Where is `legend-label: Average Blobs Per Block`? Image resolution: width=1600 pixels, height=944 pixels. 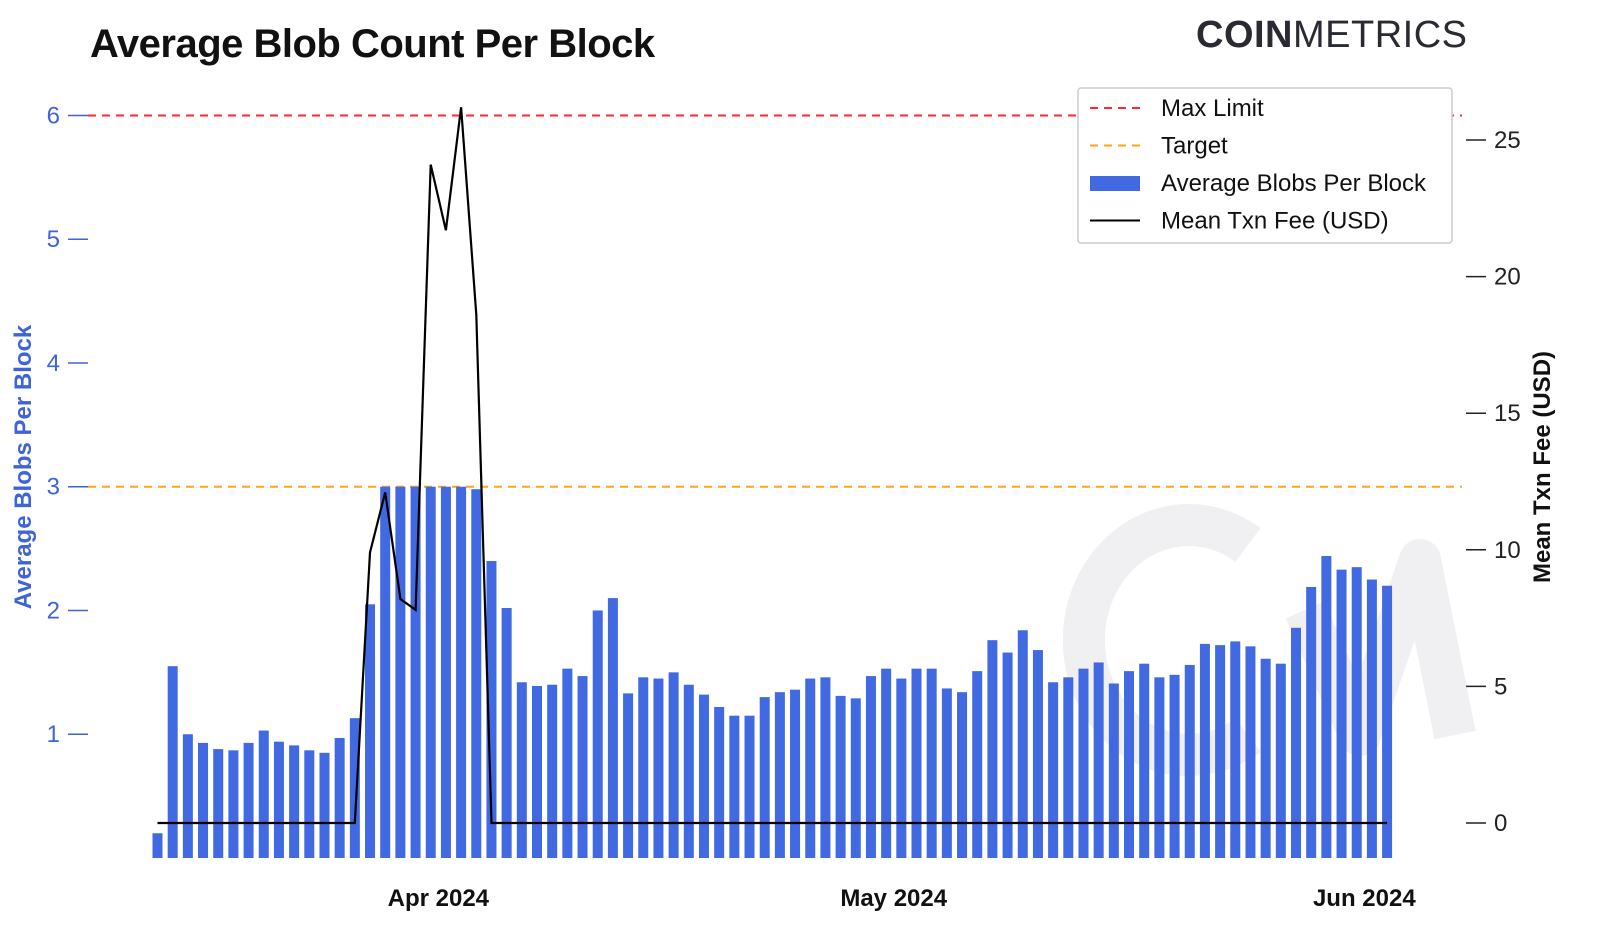
legend-label: Average Blobs Per Block is located at coordinates (1294, 183).